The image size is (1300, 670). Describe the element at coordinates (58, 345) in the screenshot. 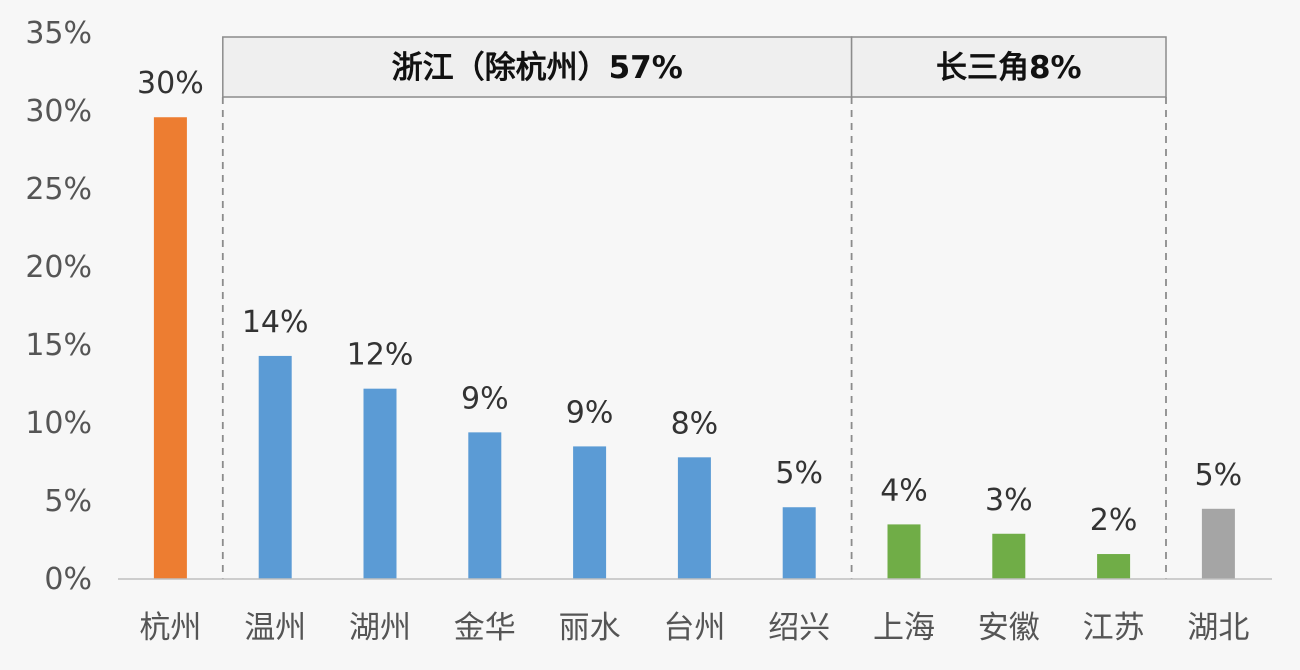

I see `y-tick-label: 15%` at that location.